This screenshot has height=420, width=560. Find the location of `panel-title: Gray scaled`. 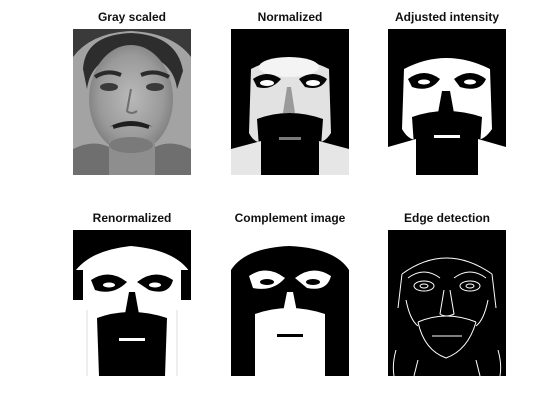

panel-title: Gray scaled is located at coordinates (132, 17).